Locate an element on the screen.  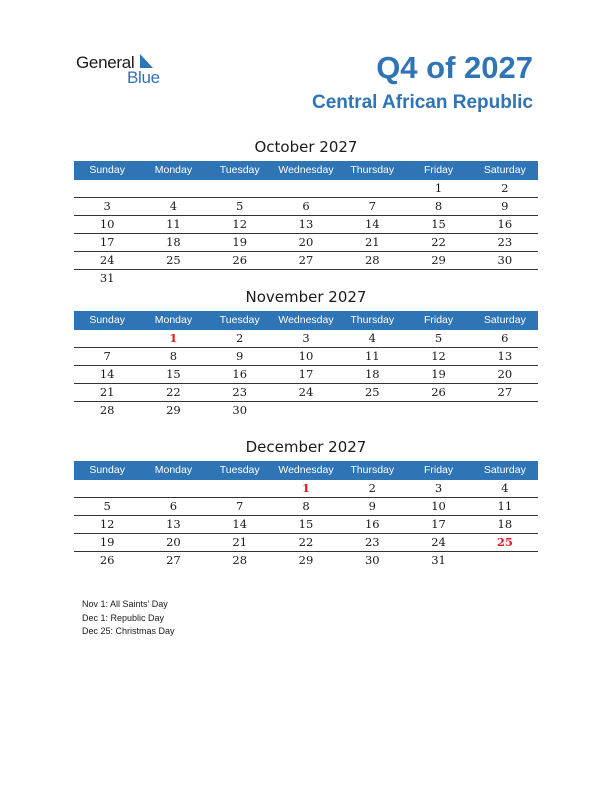
day-cell: 25 is located at coordinates (372, 392).